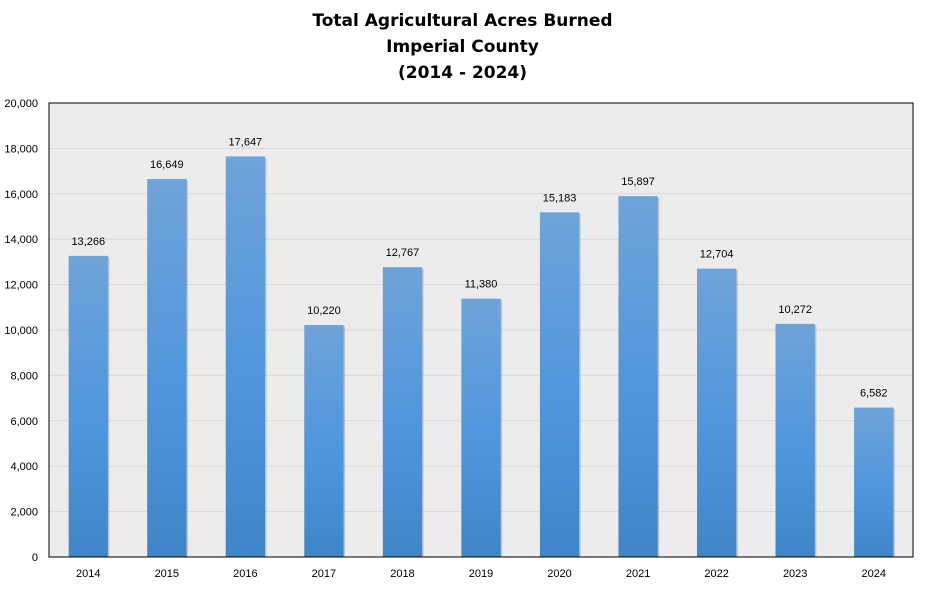  What do you see at coordinates (167, 574) in the screenshot?
I see `x-tick-label: 2015` at bounding box center [167, 574].